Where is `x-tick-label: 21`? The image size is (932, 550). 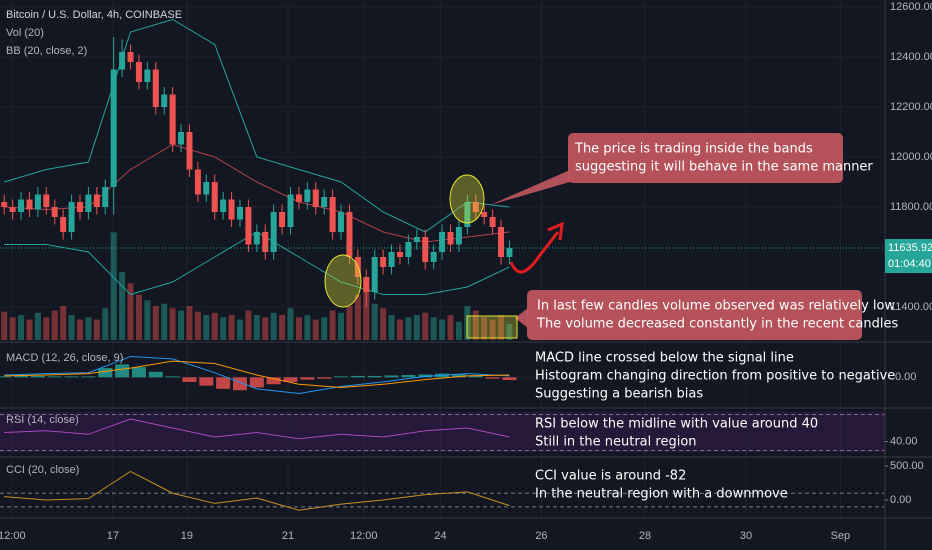 x-tick-label: 21 is located at coordinates (288, 536).